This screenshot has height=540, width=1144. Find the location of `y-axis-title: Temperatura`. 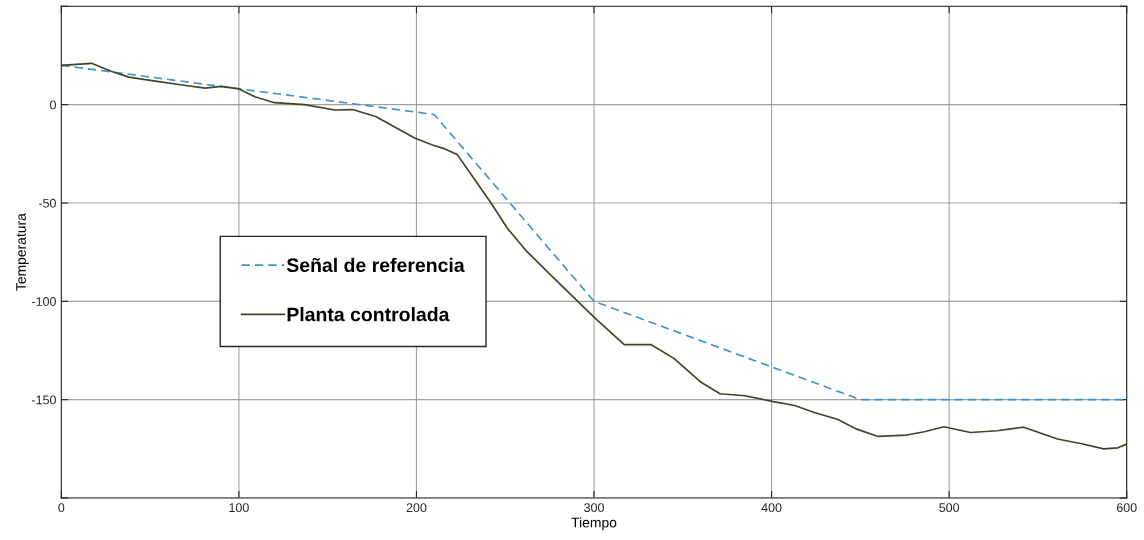

y-axis-title: Temperatura is located at coordinates (22, 252).